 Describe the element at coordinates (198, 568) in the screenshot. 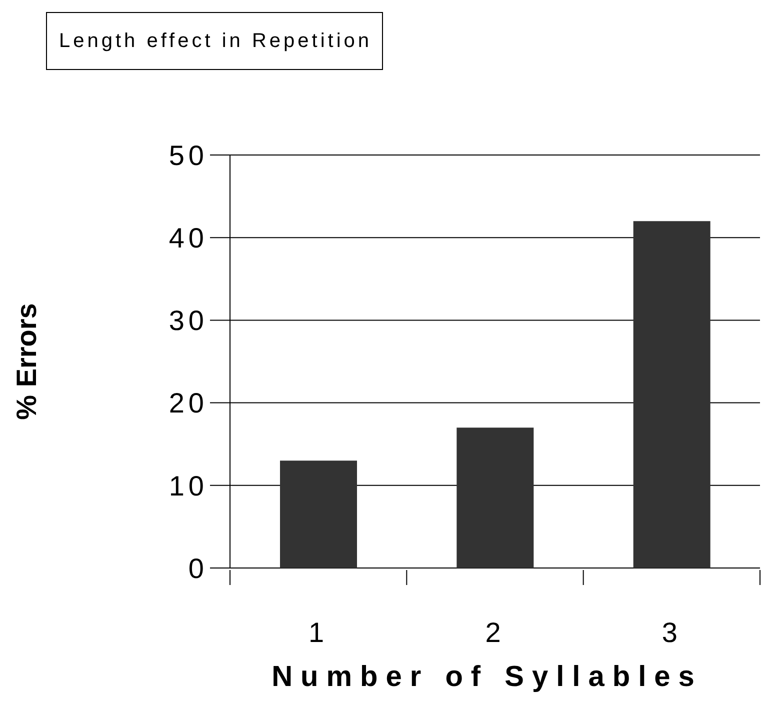

I see `y-tick-label: 0` at that location.